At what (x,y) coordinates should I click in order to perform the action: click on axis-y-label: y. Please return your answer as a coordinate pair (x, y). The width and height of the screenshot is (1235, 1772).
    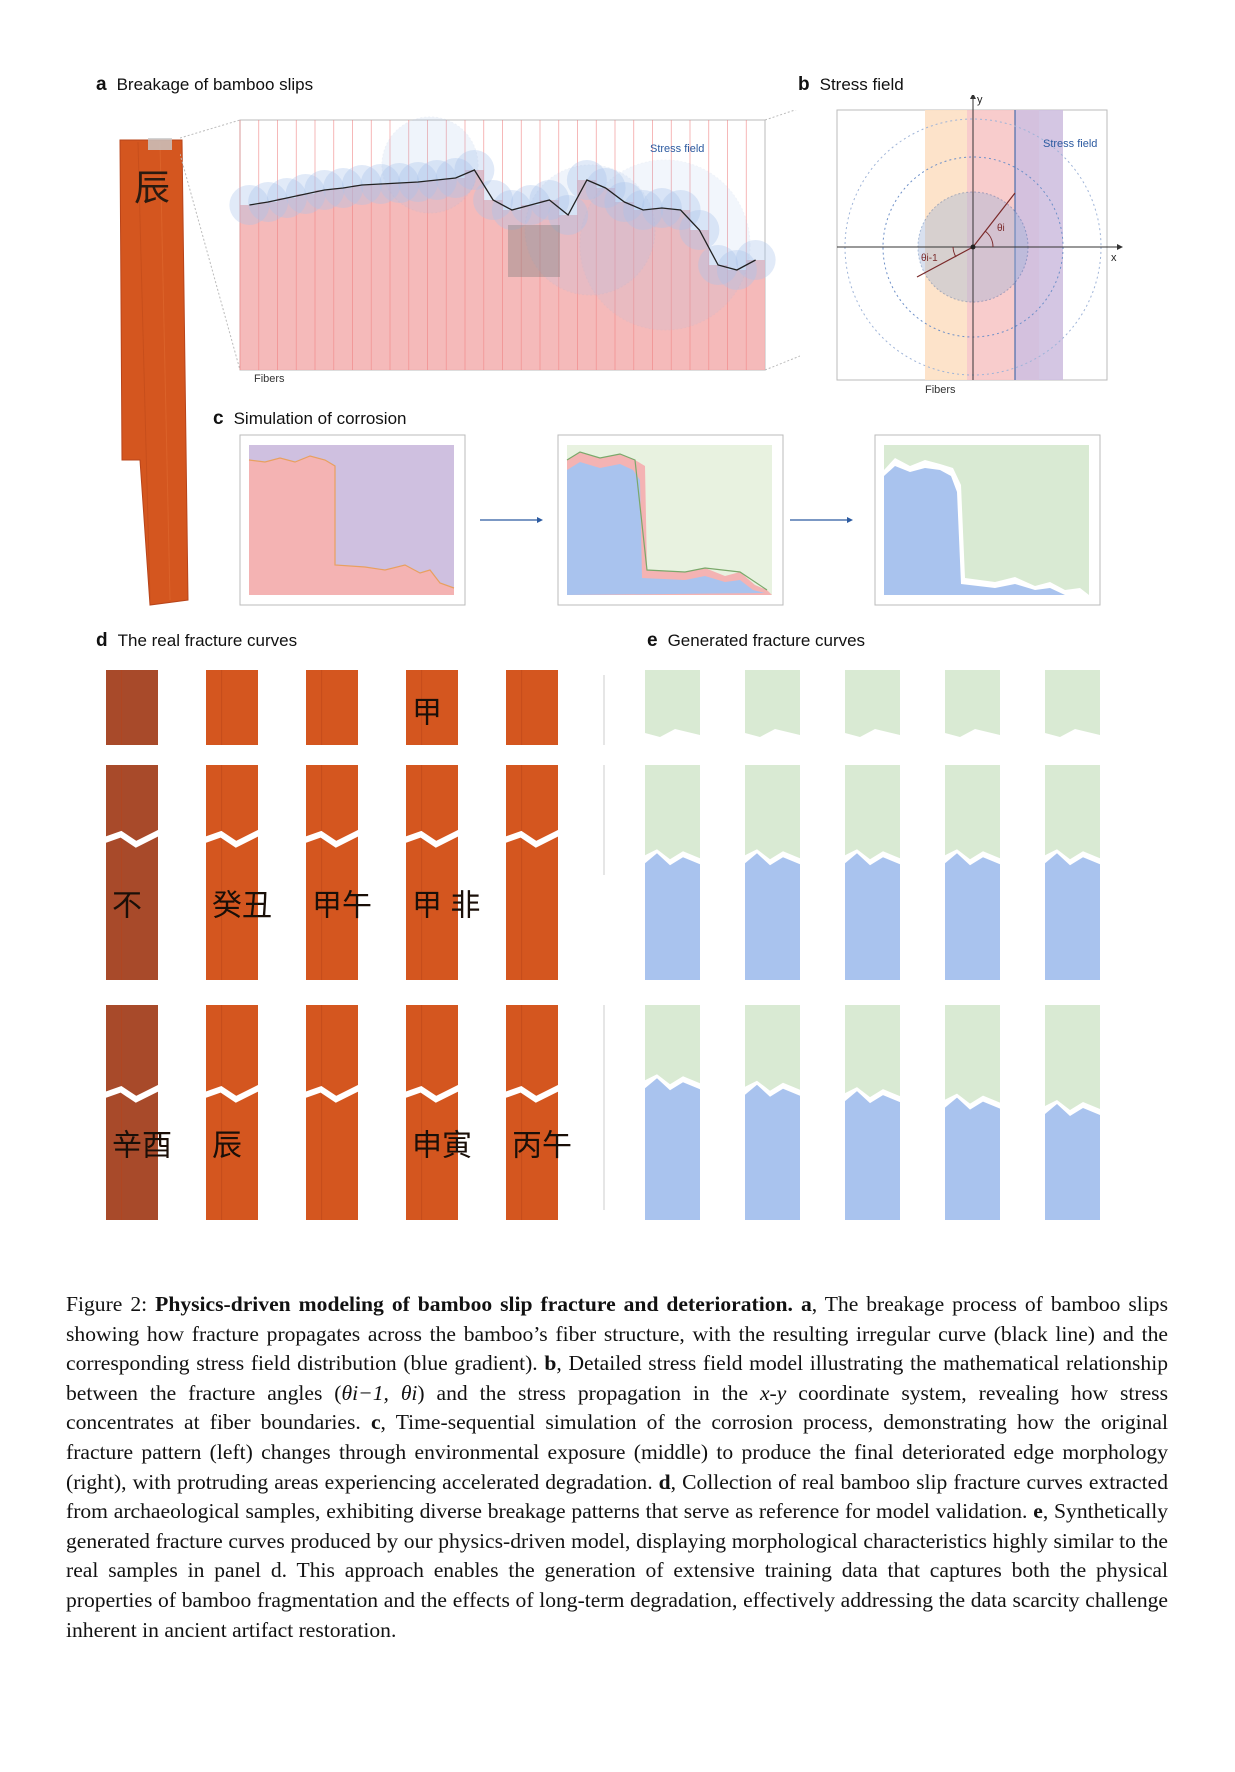
    Looking at the image, I should click on (980, 100).